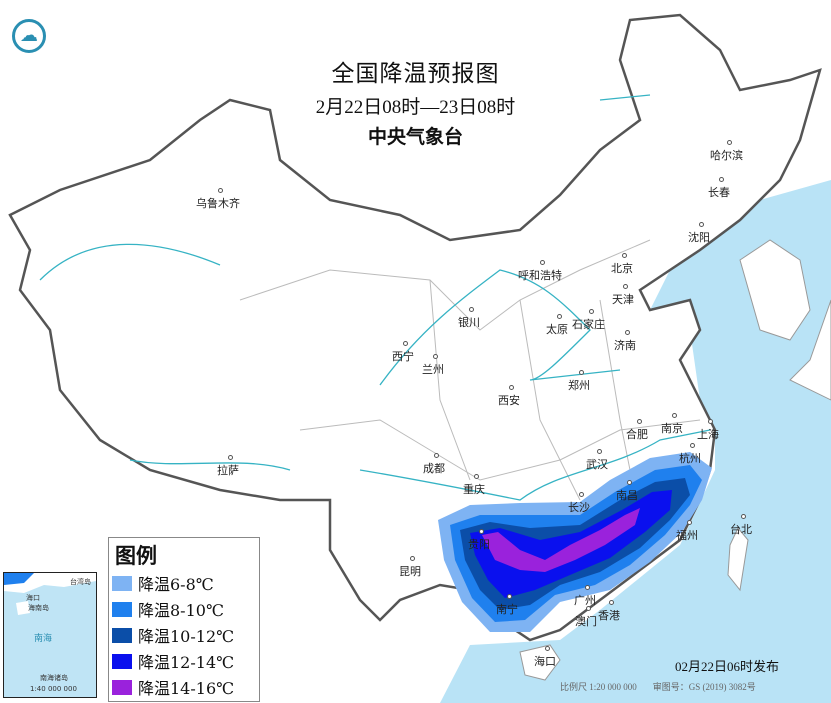 The width and height of the screenshot is (831, 703). Describe the element at coordinates (579, 381) in the screenshot. I see `city-label: 郑州` at that location.